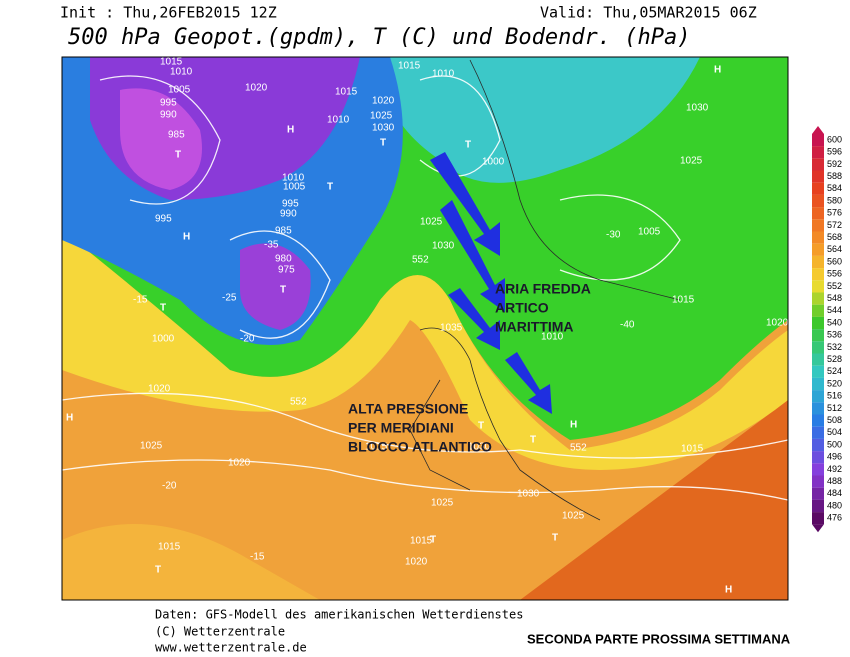  I want to click on colorbar-label: 512, so click(834, 408).